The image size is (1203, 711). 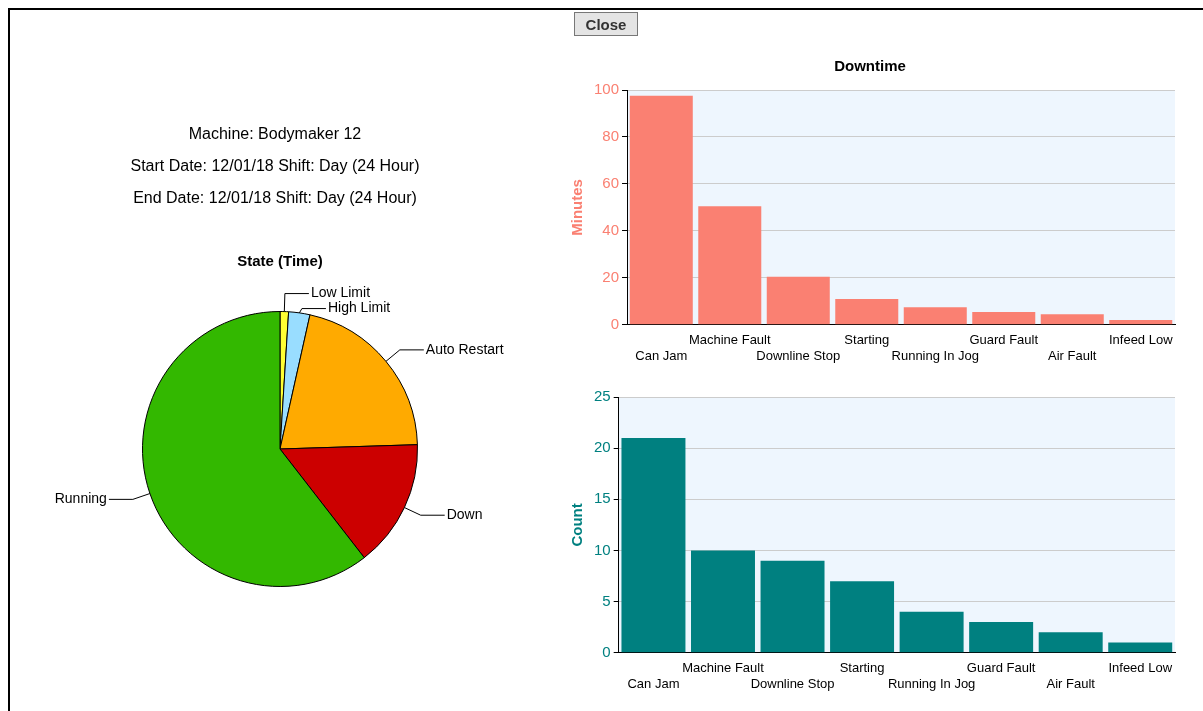 I want to click on y-tick-label: 5, so click(x=606, y=600).